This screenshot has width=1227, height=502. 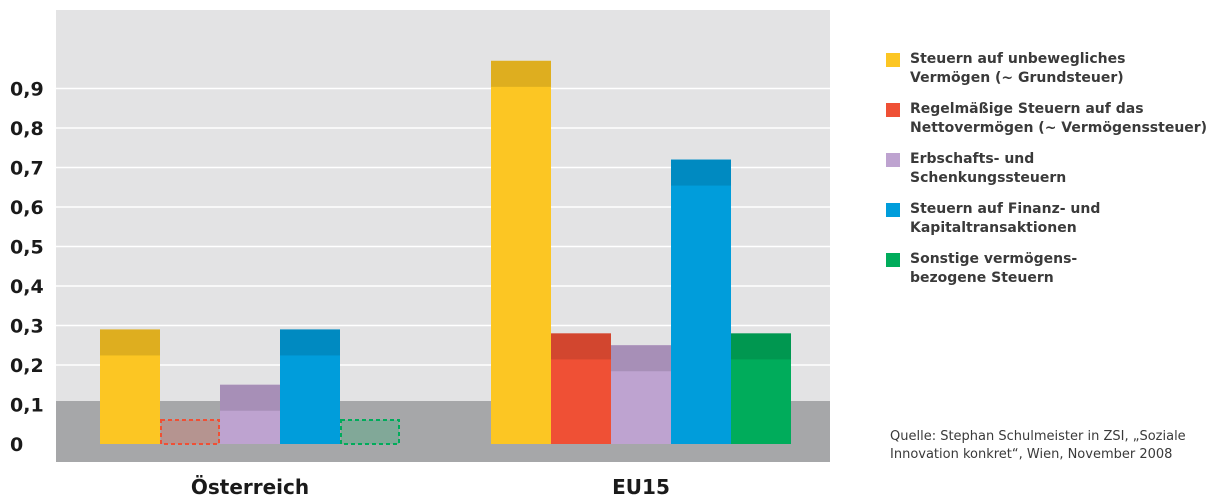 I want to click on y-tick-label: 0, so click(x=16, y=445).